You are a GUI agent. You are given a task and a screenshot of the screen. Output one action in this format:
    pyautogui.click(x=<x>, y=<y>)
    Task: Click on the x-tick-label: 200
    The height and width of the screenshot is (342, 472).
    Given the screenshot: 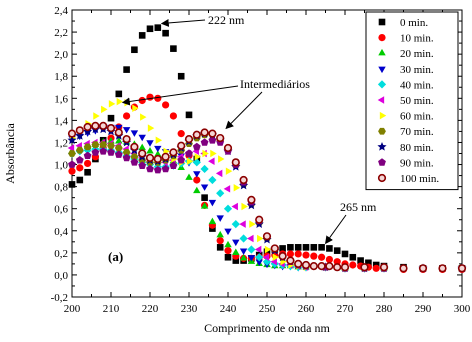 What is the action you would take?
    pyautogui.click(x=72, y=309)
    